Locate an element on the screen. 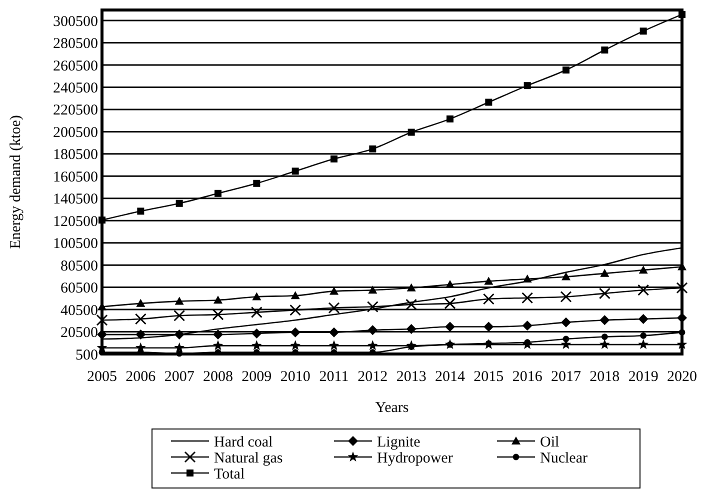  x-tick-label: 2020 is located at coordinates (682, 377).